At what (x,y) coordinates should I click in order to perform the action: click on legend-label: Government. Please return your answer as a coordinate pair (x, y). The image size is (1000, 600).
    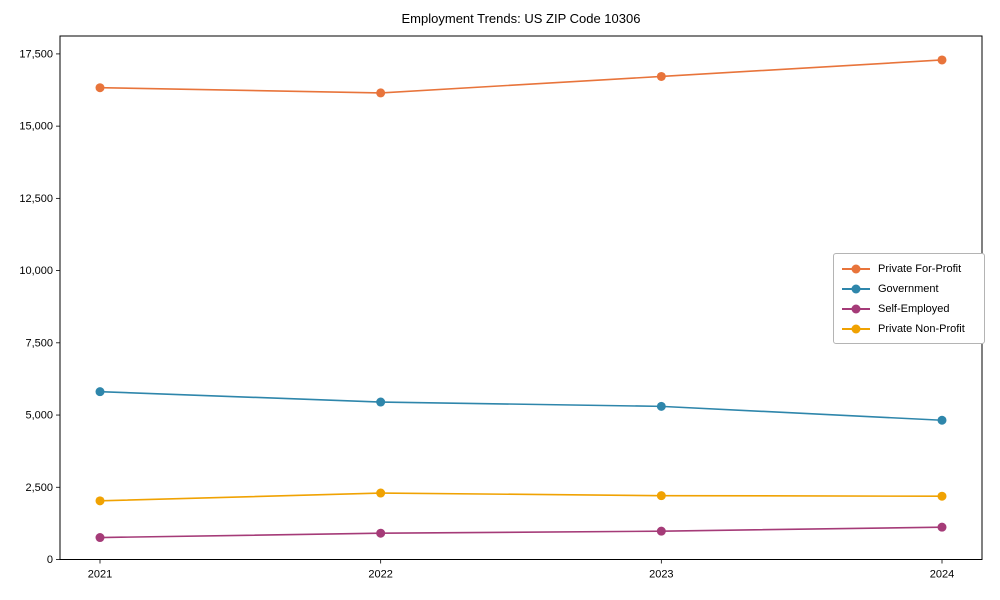
    Looking at the image, I should click on (908, 288).